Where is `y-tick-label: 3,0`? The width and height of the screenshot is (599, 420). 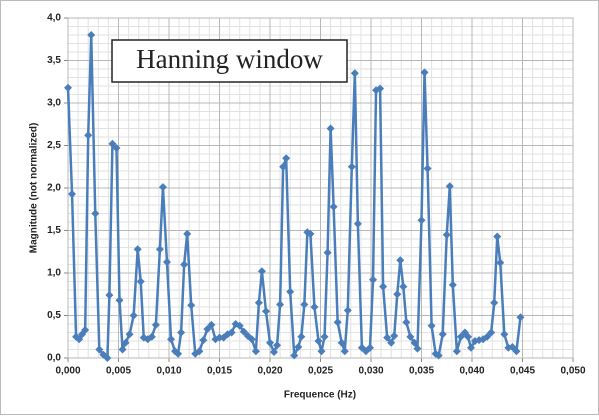
y-tick-label: 3,0 is located at coordinates (54, 103).